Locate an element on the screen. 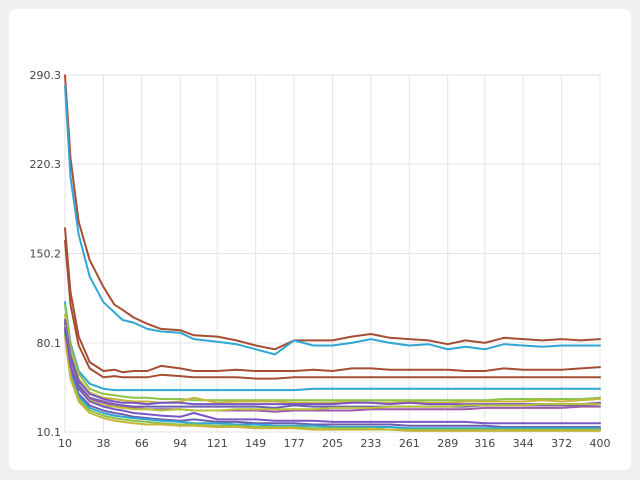  x-tick-label: 38 is located at coordinates (103, 443).